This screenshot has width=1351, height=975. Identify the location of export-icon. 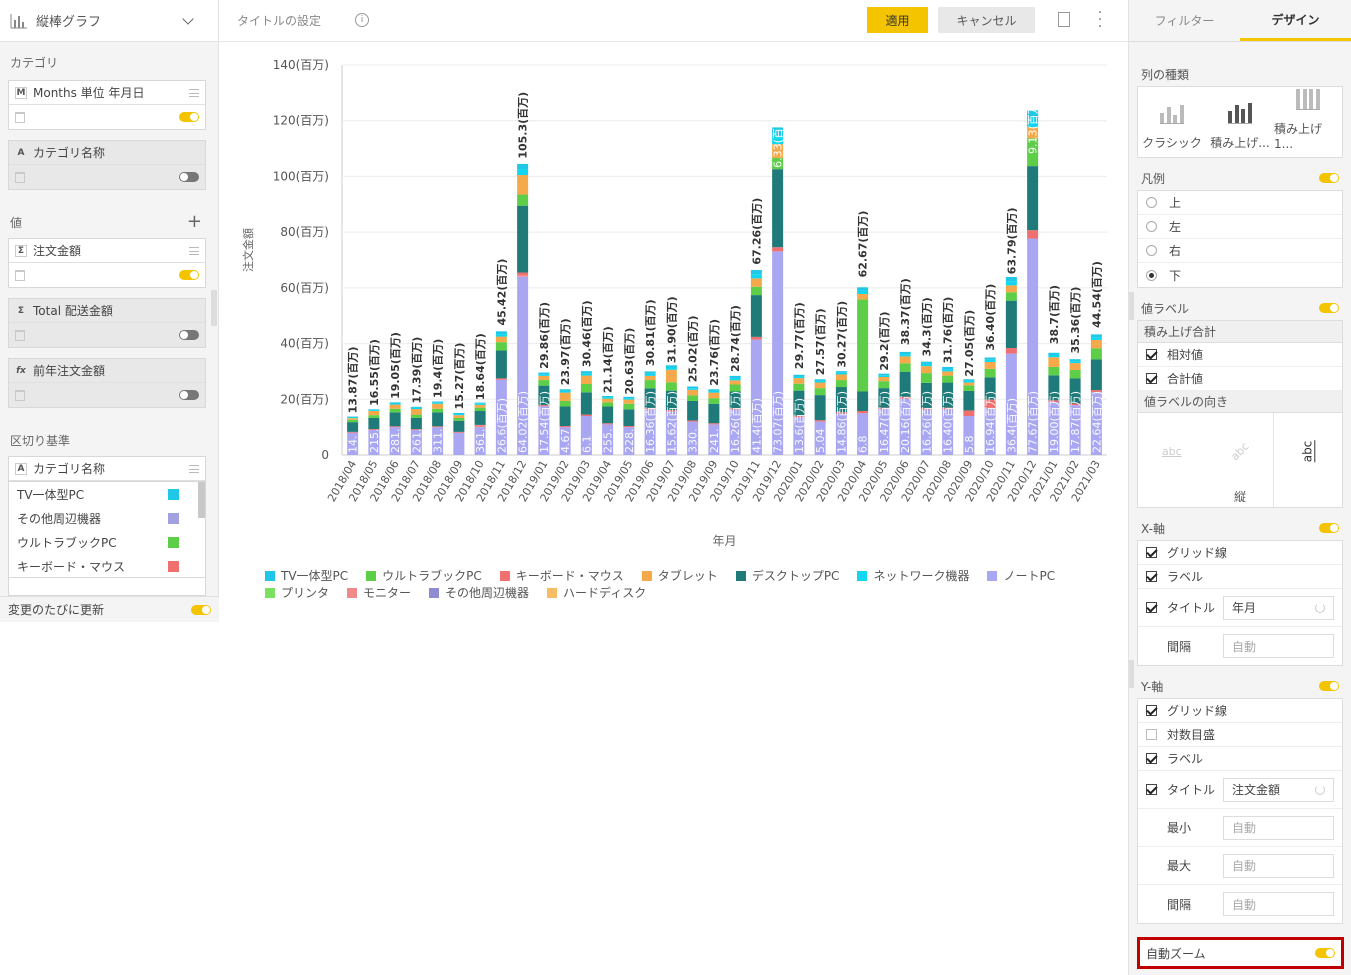
(1064, 19).